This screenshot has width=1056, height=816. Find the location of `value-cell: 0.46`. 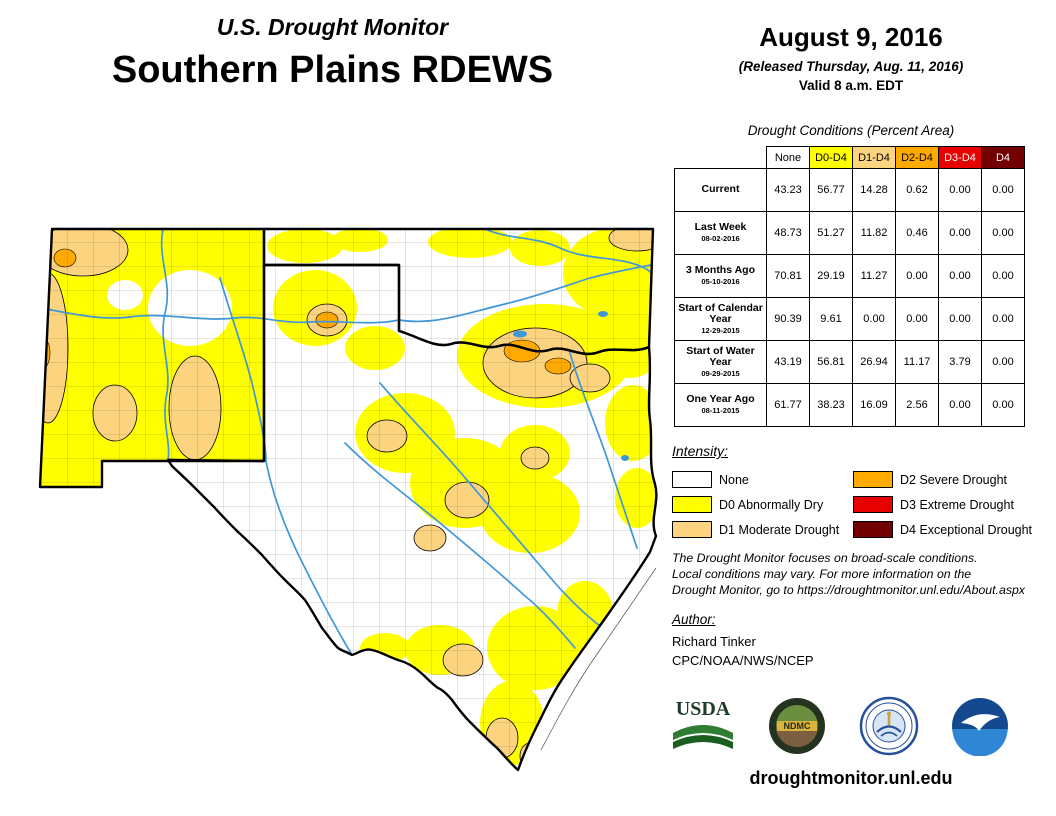

value-cell: 0.46 is located at coordinates (917, 233).